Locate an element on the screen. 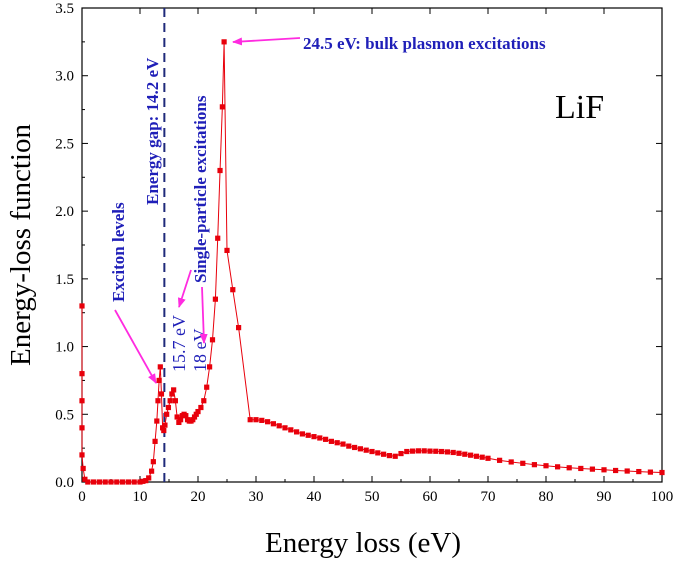 The width and height of the screenshot is (678, 562). plasmon-annotation: 24.5 eV: bulk plasmon excitations is located at coordinates (424, 43).